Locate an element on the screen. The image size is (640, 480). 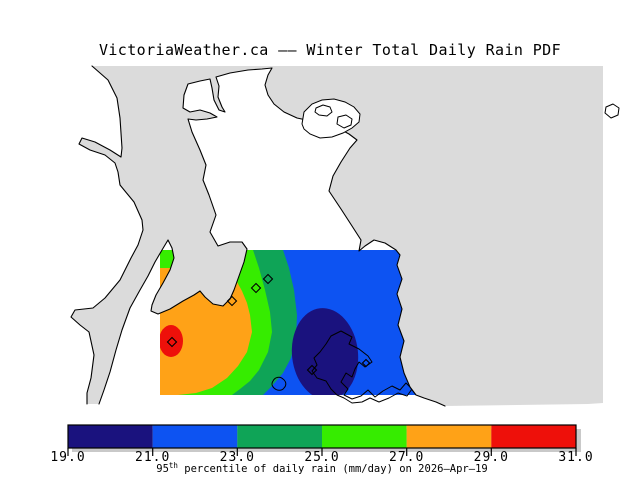
colorbar-tick-label: 25.0 is located at coordinates (321, 457).